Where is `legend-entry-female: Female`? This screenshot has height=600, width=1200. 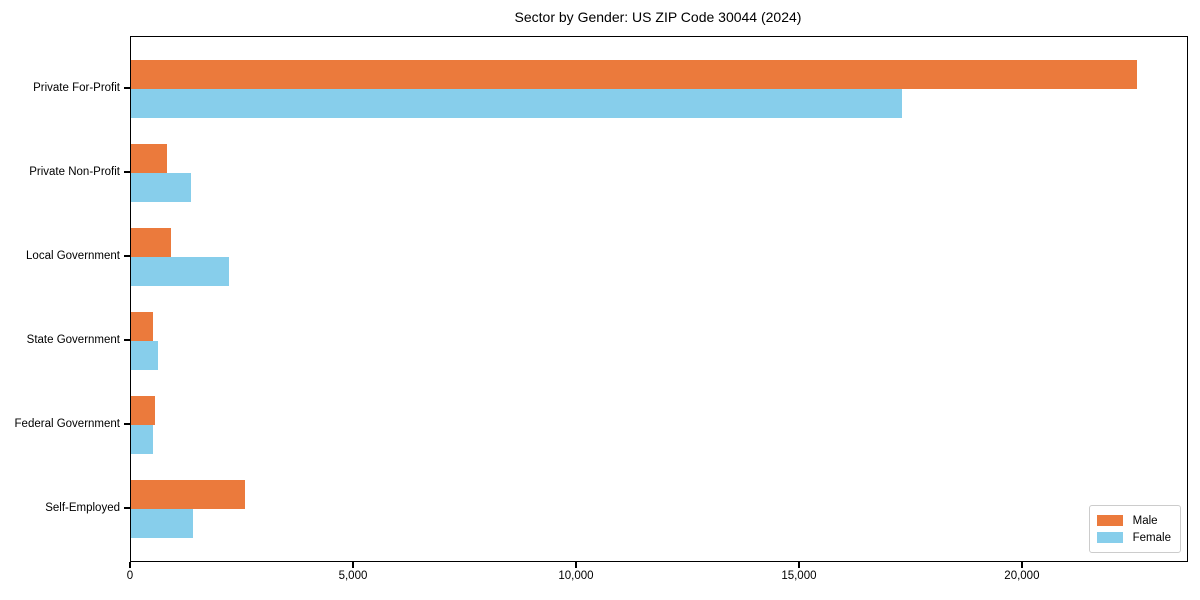 legend-entry-female: Female is located at coordinates (1133, 537).